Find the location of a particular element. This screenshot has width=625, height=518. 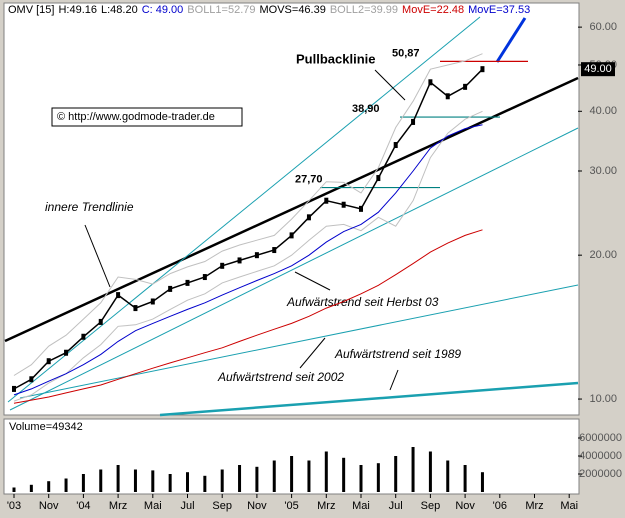

annotation: Aufwärtstrend seit 1989 is located at coordinates (397, 354).